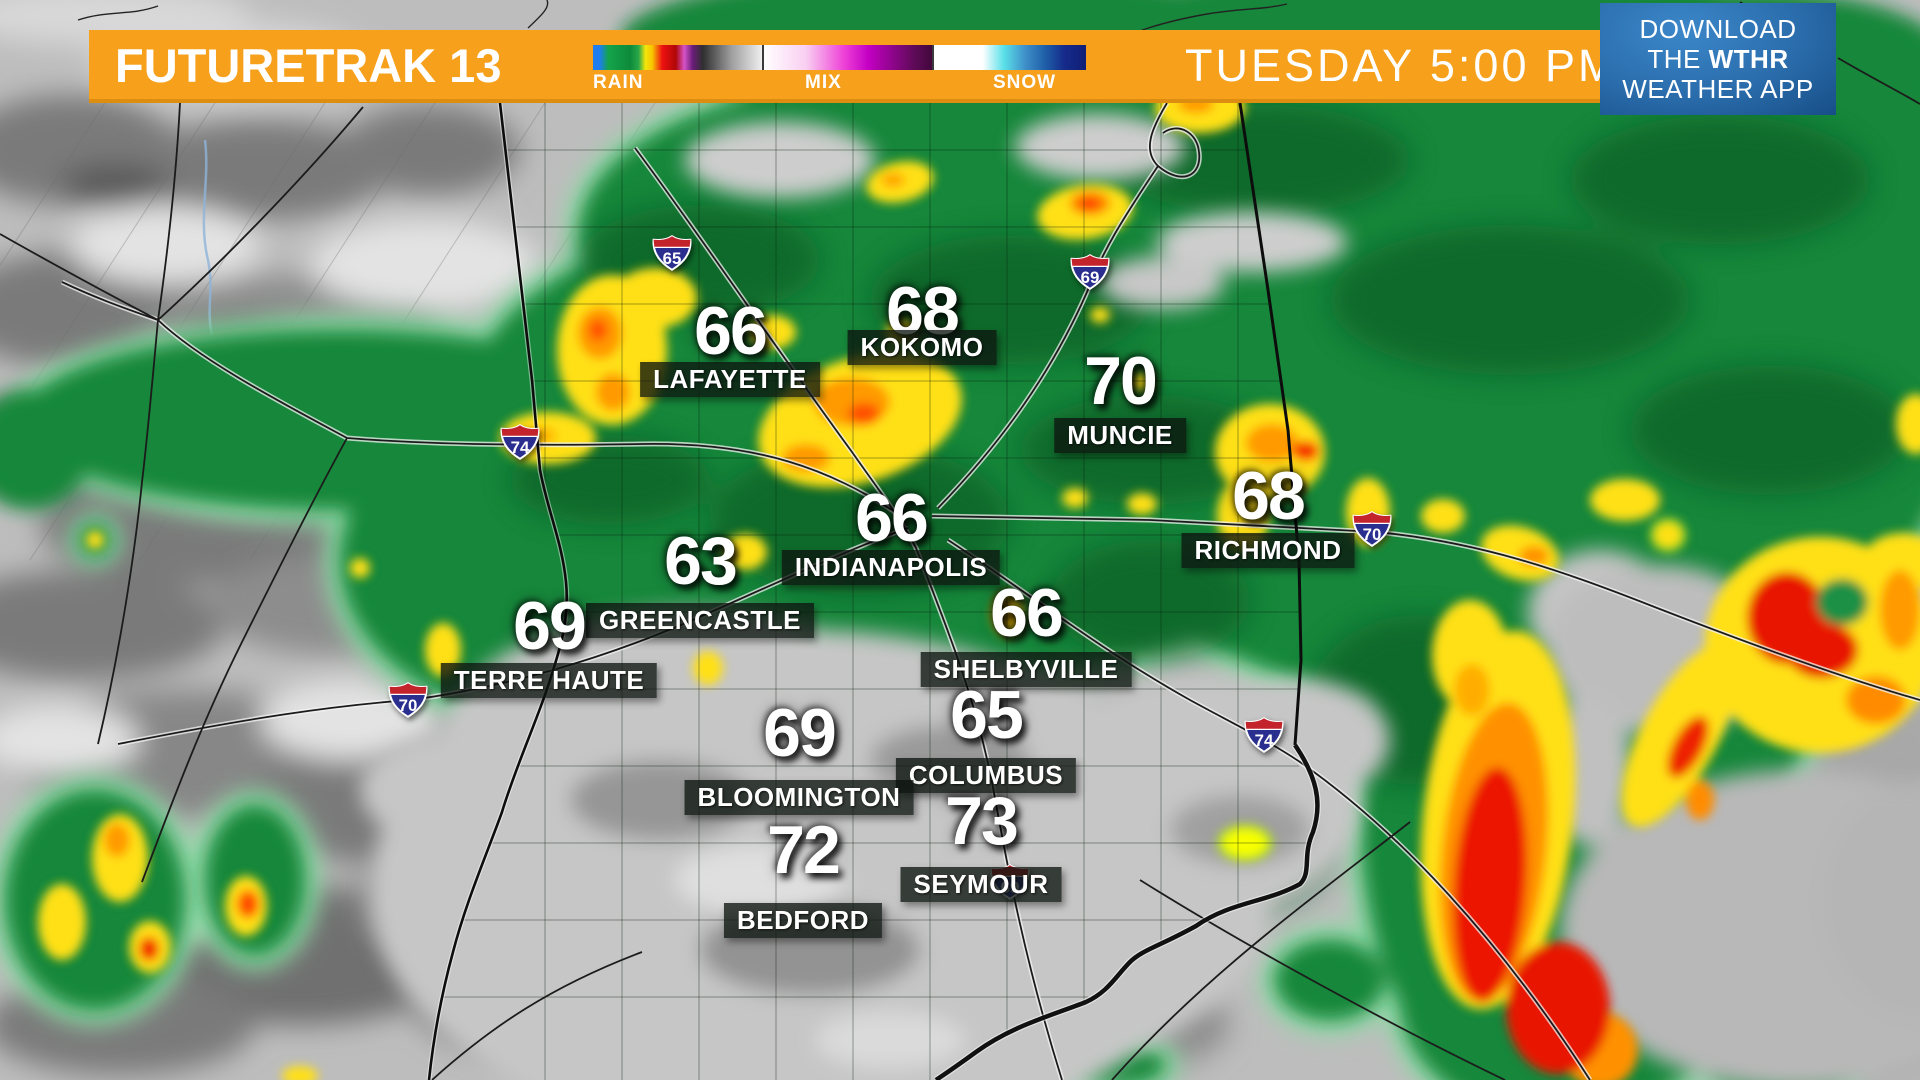 This screenshot has height=1080, width=1920. I want to click on app-promo-line3: WEATHER APP, so click(1718, 89).